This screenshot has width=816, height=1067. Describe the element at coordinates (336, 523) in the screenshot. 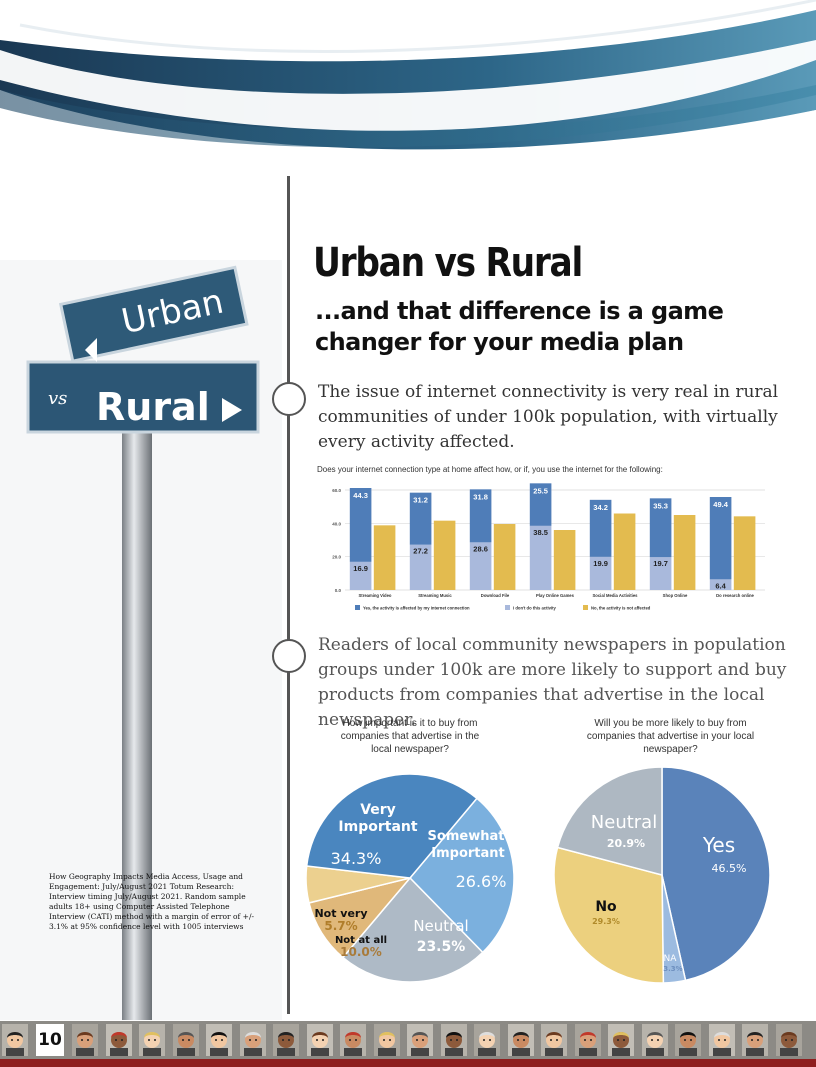

I see `y-tick-label: 40.0` at that location.